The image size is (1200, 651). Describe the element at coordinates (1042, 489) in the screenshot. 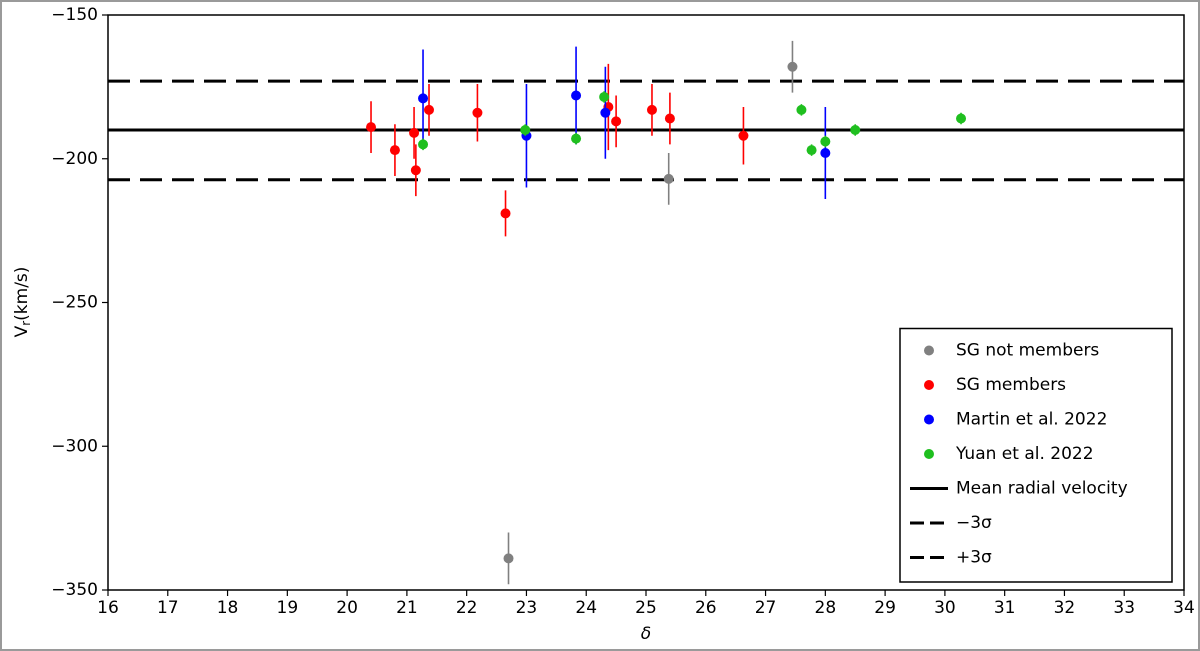

I see `legend-label: Mean radial velocity` at that location.